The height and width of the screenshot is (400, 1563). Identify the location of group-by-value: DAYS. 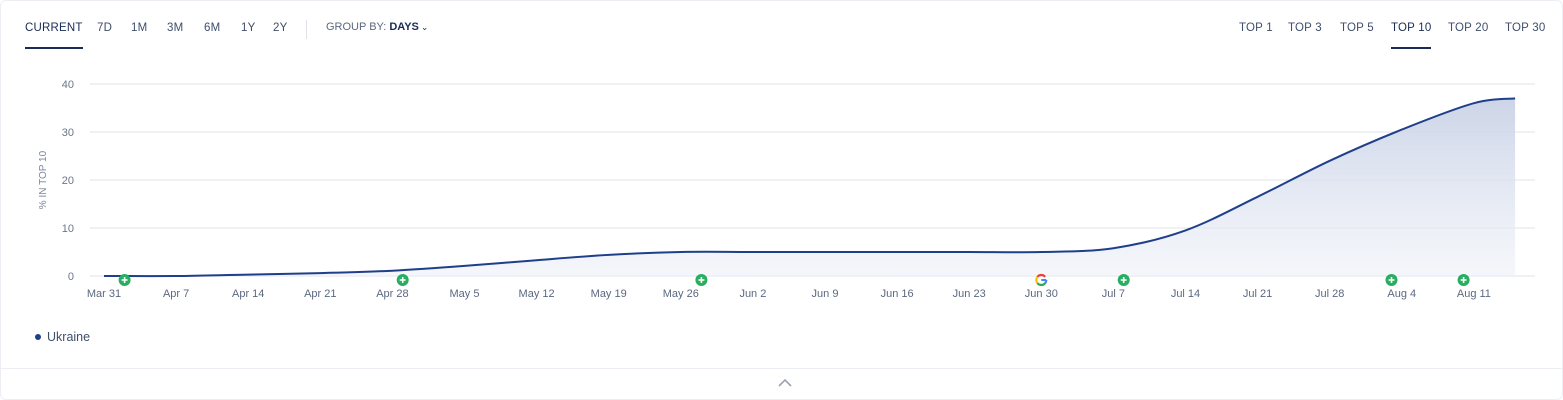
(404, 27).